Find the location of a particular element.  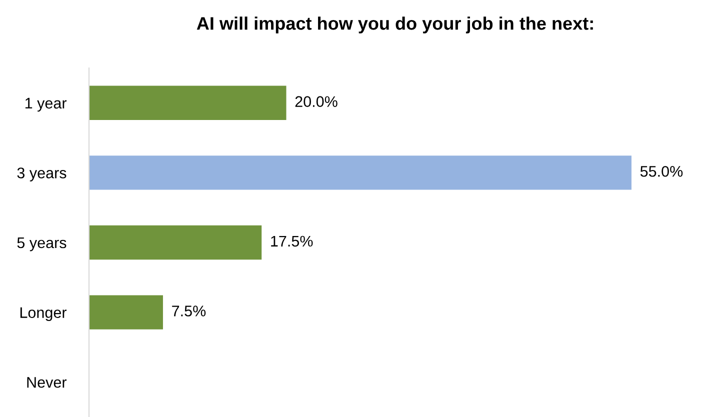

y-tick-label: 3 years is located at coordinates (41, 175).